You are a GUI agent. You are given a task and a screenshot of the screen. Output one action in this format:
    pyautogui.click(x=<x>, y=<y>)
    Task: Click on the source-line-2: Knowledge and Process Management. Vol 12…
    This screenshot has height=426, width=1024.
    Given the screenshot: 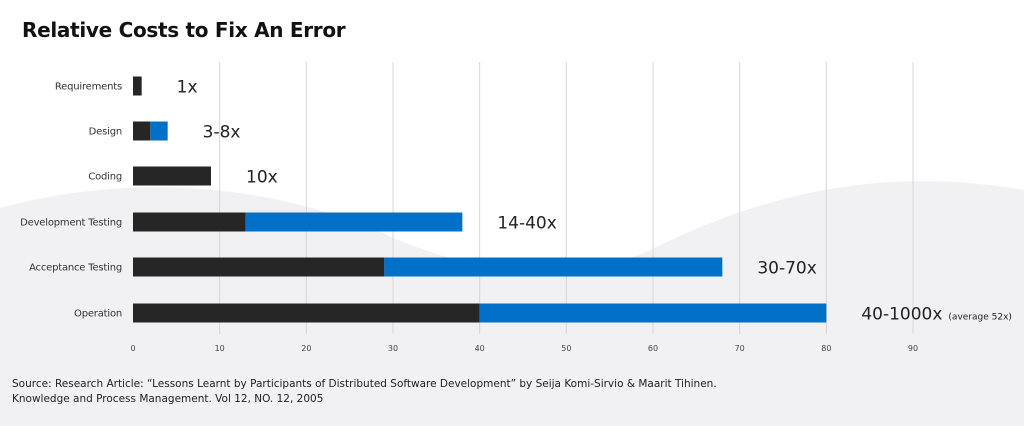 What is the action you would take?
    pyautogui.click(x=168, y=399)
    